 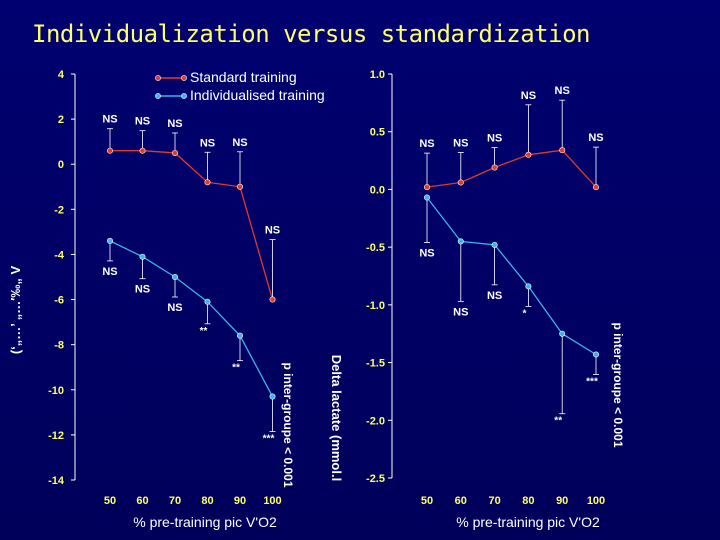 I want to click on y-tick-label: -10, so click(x=56, y=391).